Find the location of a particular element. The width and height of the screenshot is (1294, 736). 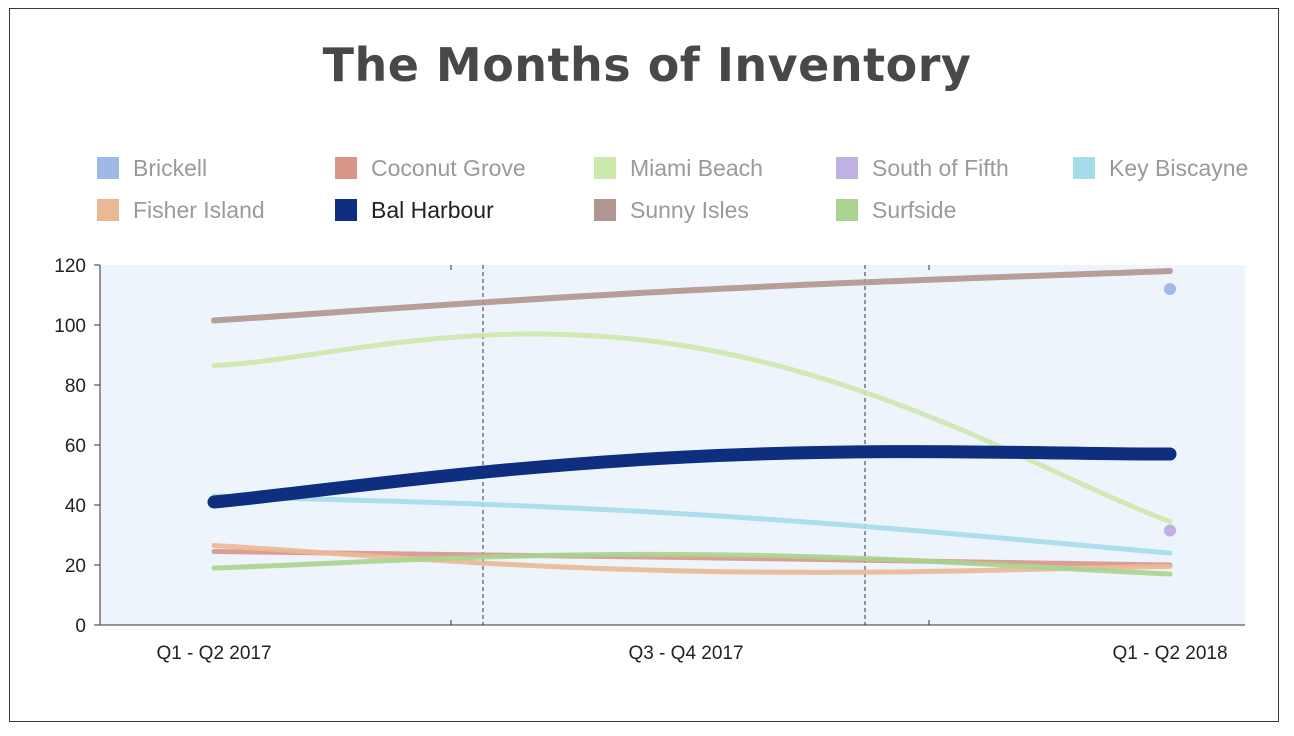

legend-item-brickell: Brickell is located at coordinates (152, 168).